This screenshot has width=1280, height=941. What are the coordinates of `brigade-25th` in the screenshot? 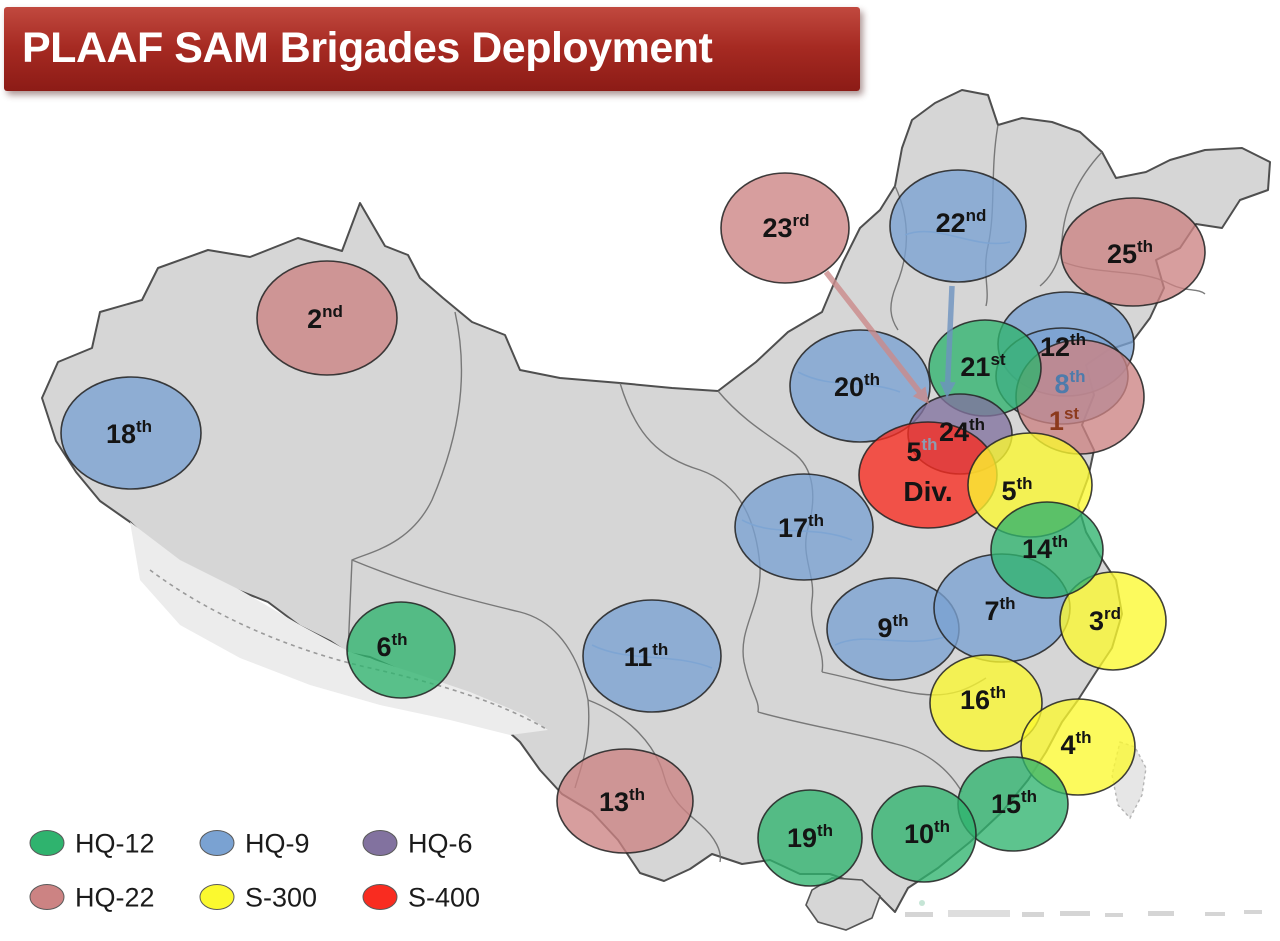 It's located at (1133, 252).